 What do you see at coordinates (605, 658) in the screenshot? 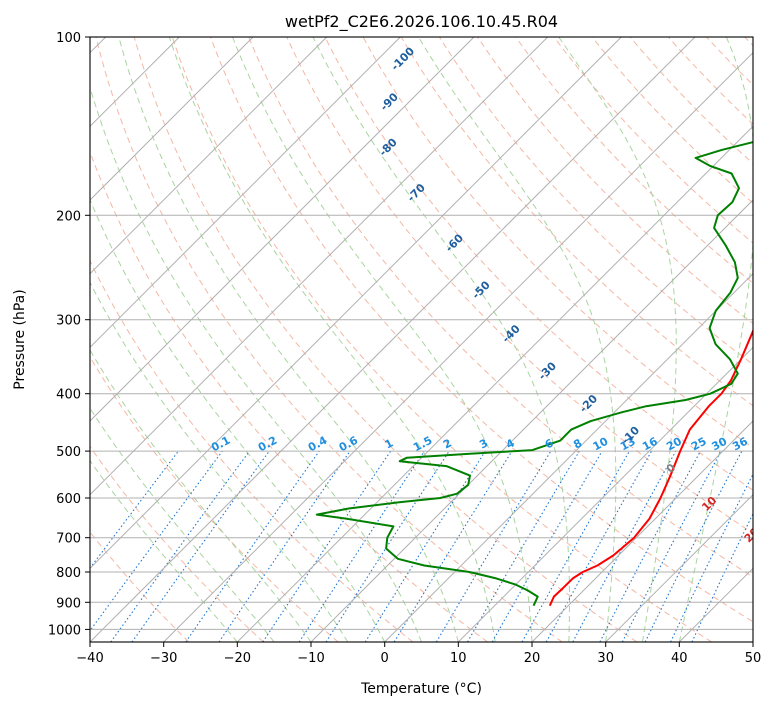
I see `x-tick-label: 30` at bounding box center [605, 658].